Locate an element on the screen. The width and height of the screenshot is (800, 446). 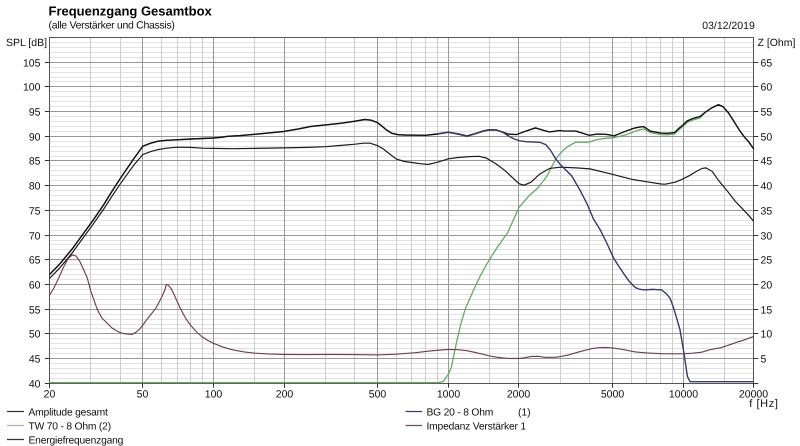
svg-text: 20000 is located at coordinates (753, 395).